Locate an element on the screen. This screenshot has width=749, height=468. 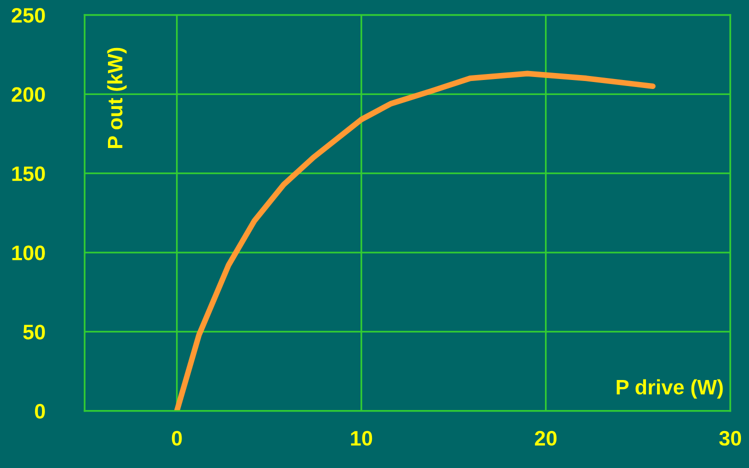
y-tick-label: 250 is located at coordinates (28, 15).